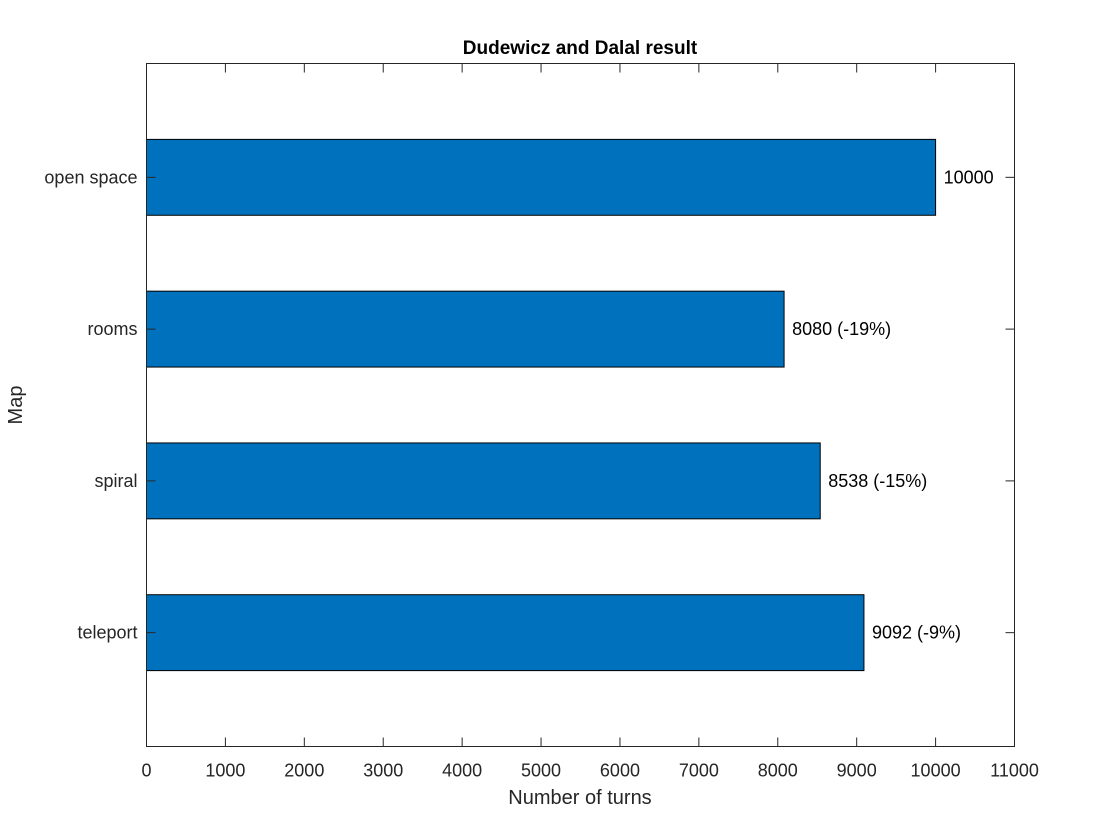  What do you see at coordinates (579, 798) in the screenshot?
I see `x-axis-label: Number of turns` at bounding box center [579, 798].